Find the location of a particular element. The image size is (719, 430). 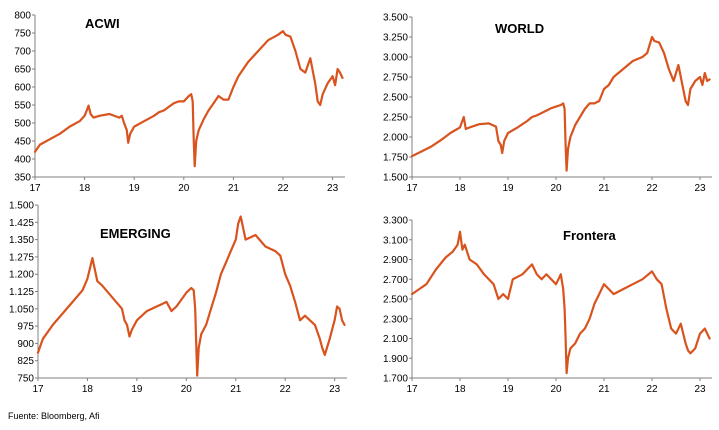

y-tick-label: 400 is located at coordinates (22, 160).